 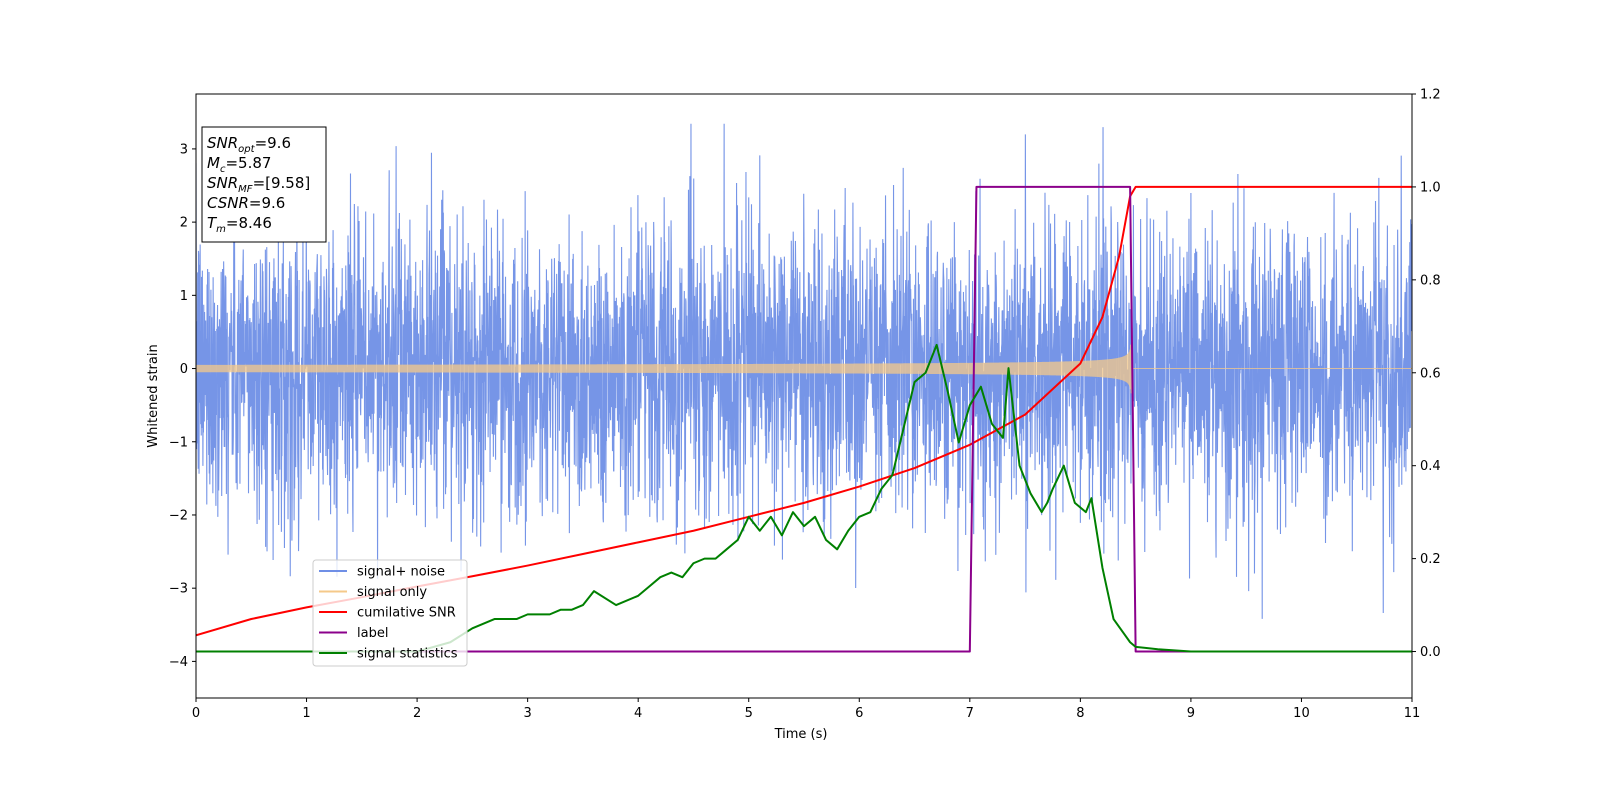 I want to click on annotation-subscript: MF, so click(x=245, y=189).